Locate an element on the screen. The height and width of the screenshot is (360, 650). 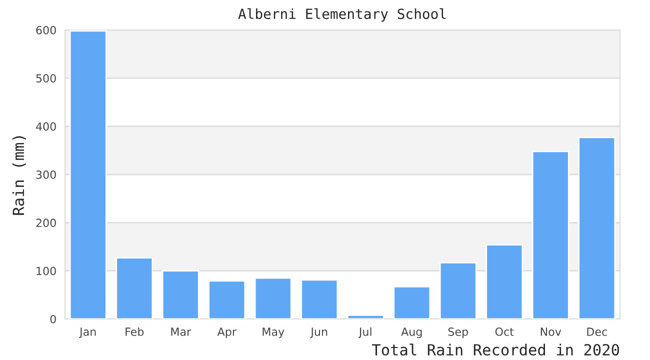
y-tick-label: 200 is located at coordinates (46, 223).